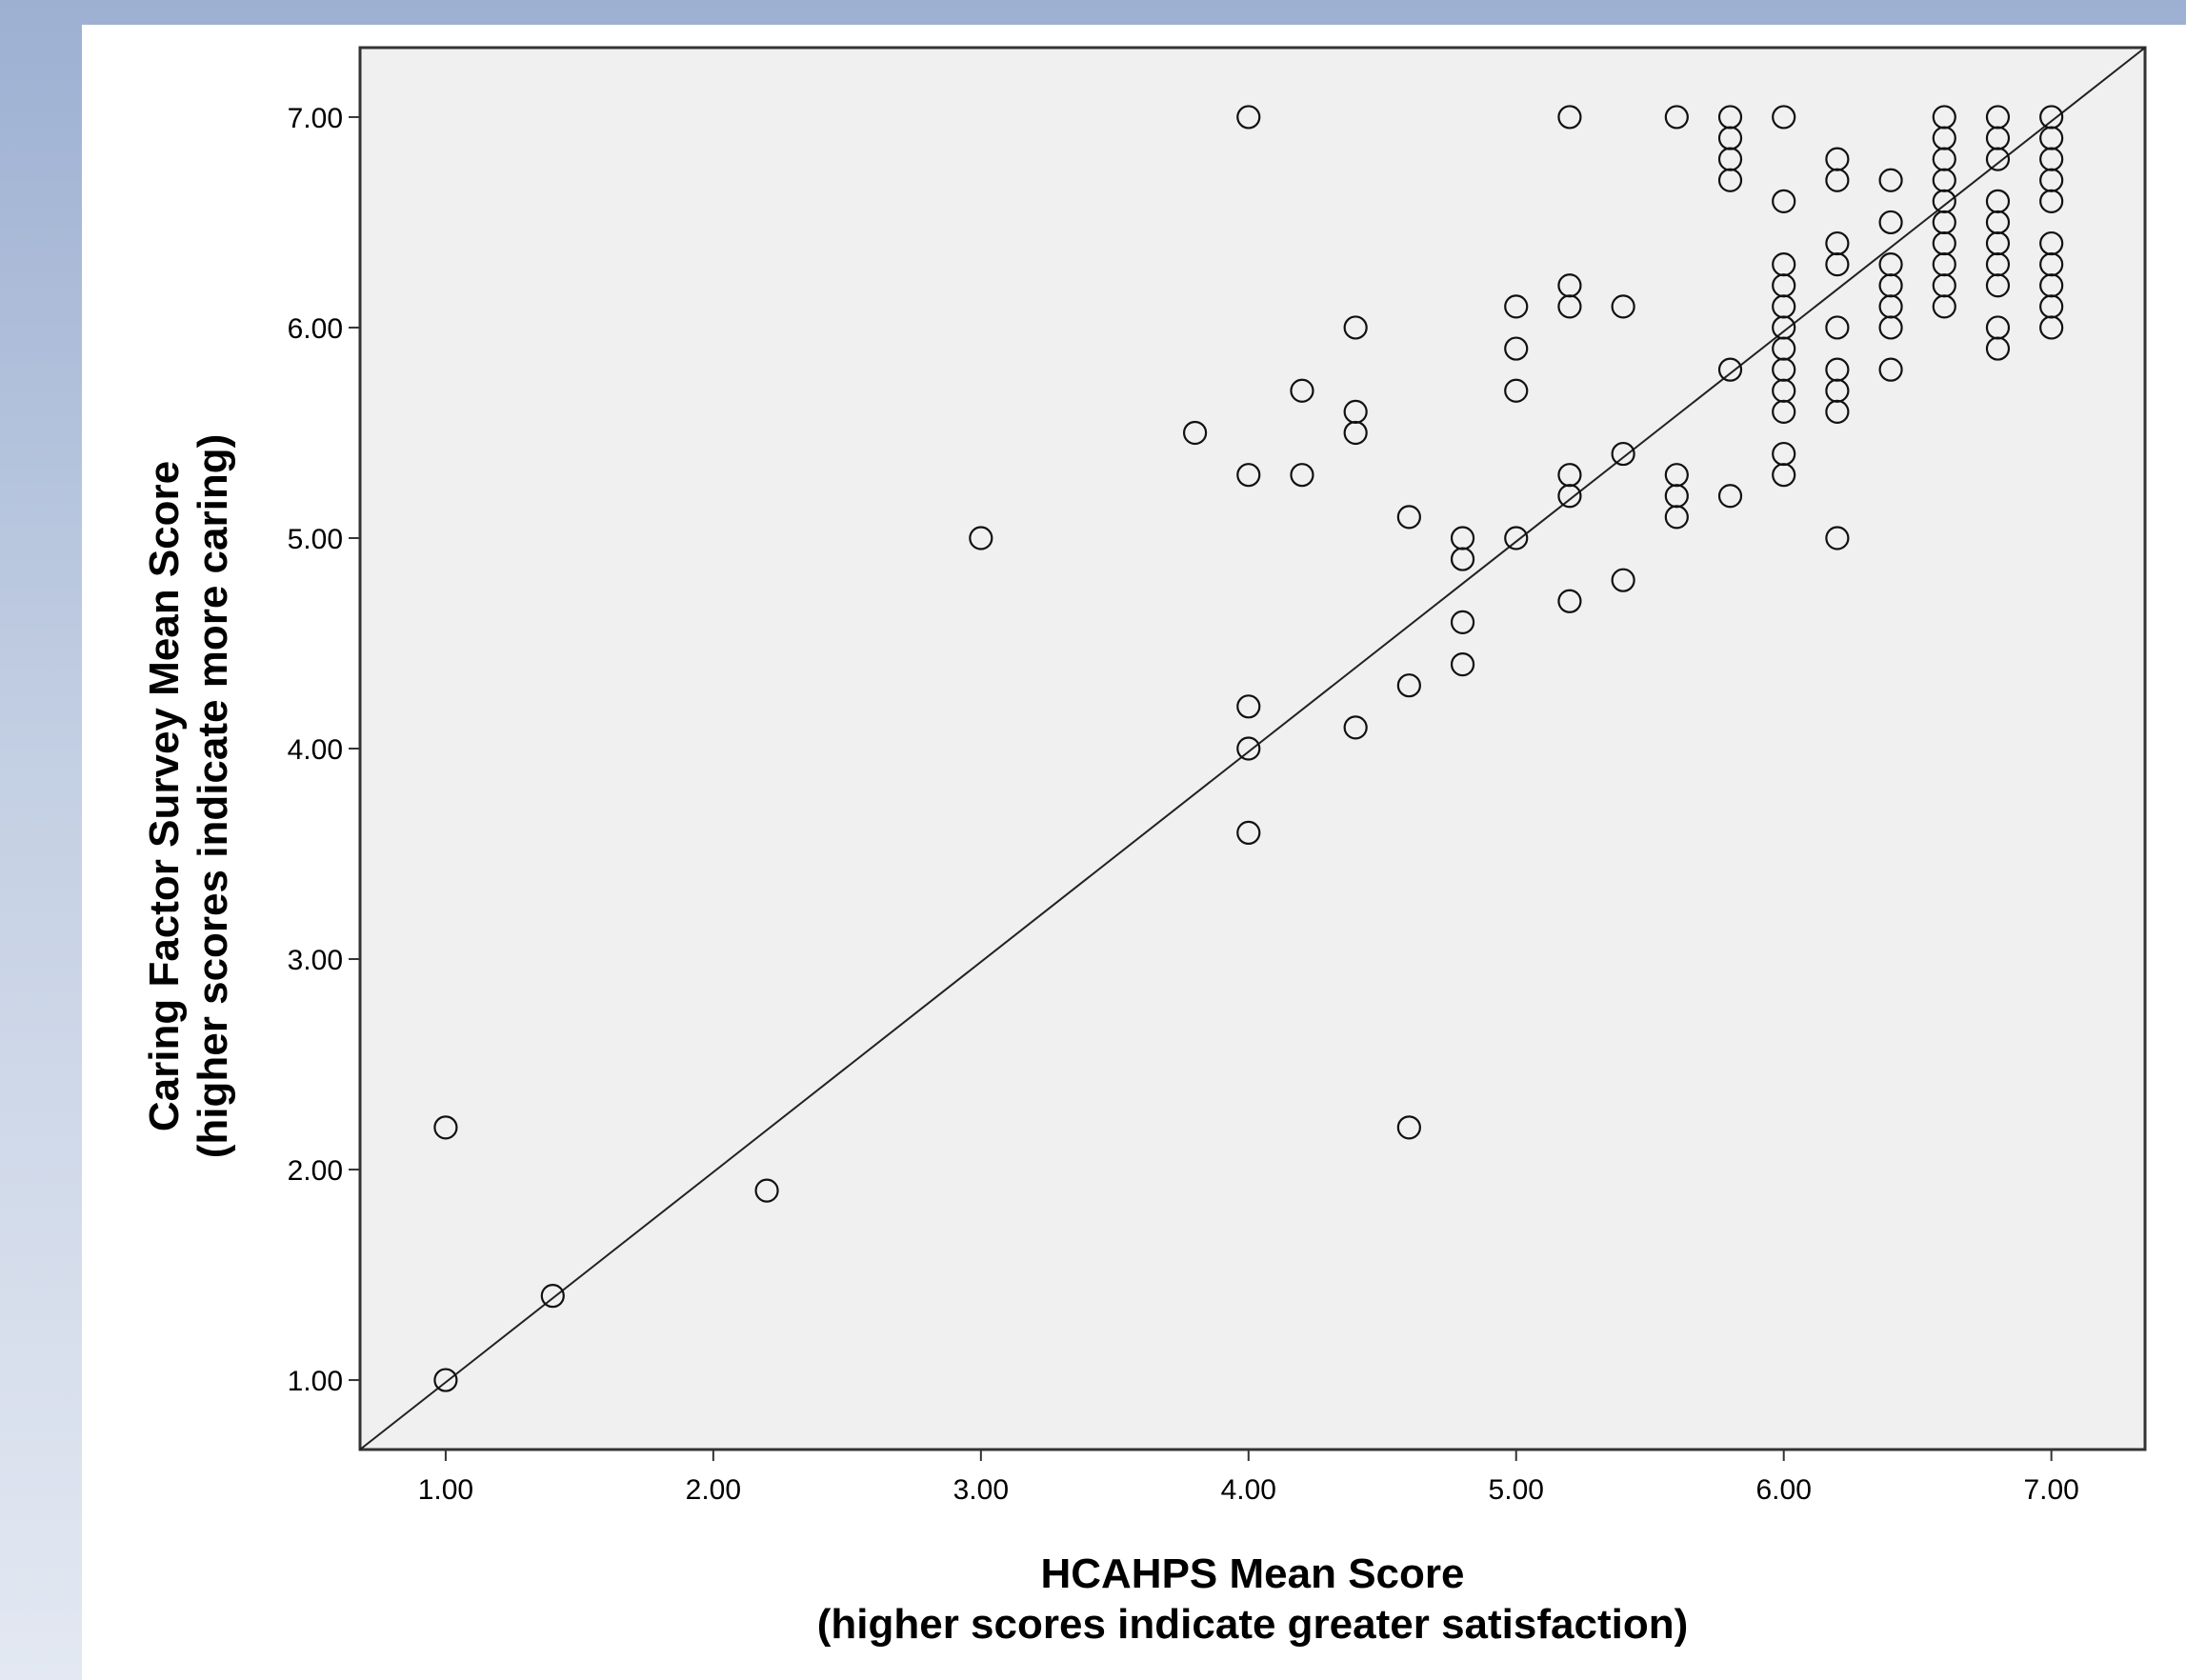  Describe the element at coordinates (315, 1171) in the screenshot. I see `y-tick-label: 2.00` at that location.